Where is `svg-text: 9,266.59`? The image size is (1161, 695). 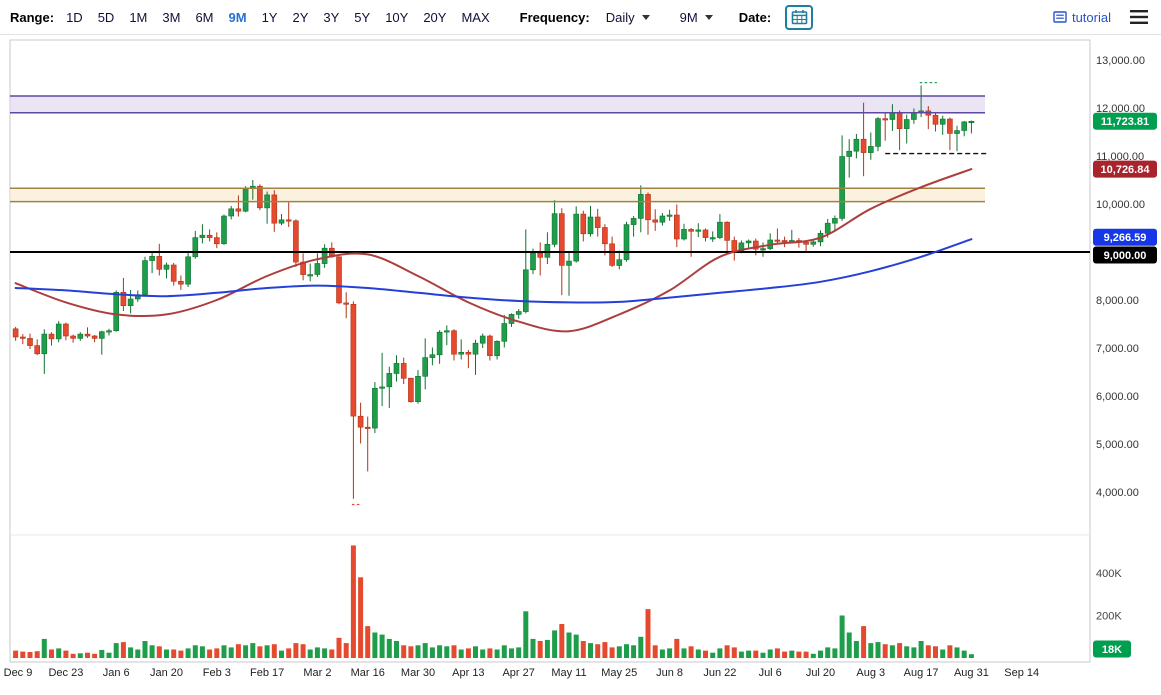 svg-text: 9,266.59 is located at coordinates (1125, 238).